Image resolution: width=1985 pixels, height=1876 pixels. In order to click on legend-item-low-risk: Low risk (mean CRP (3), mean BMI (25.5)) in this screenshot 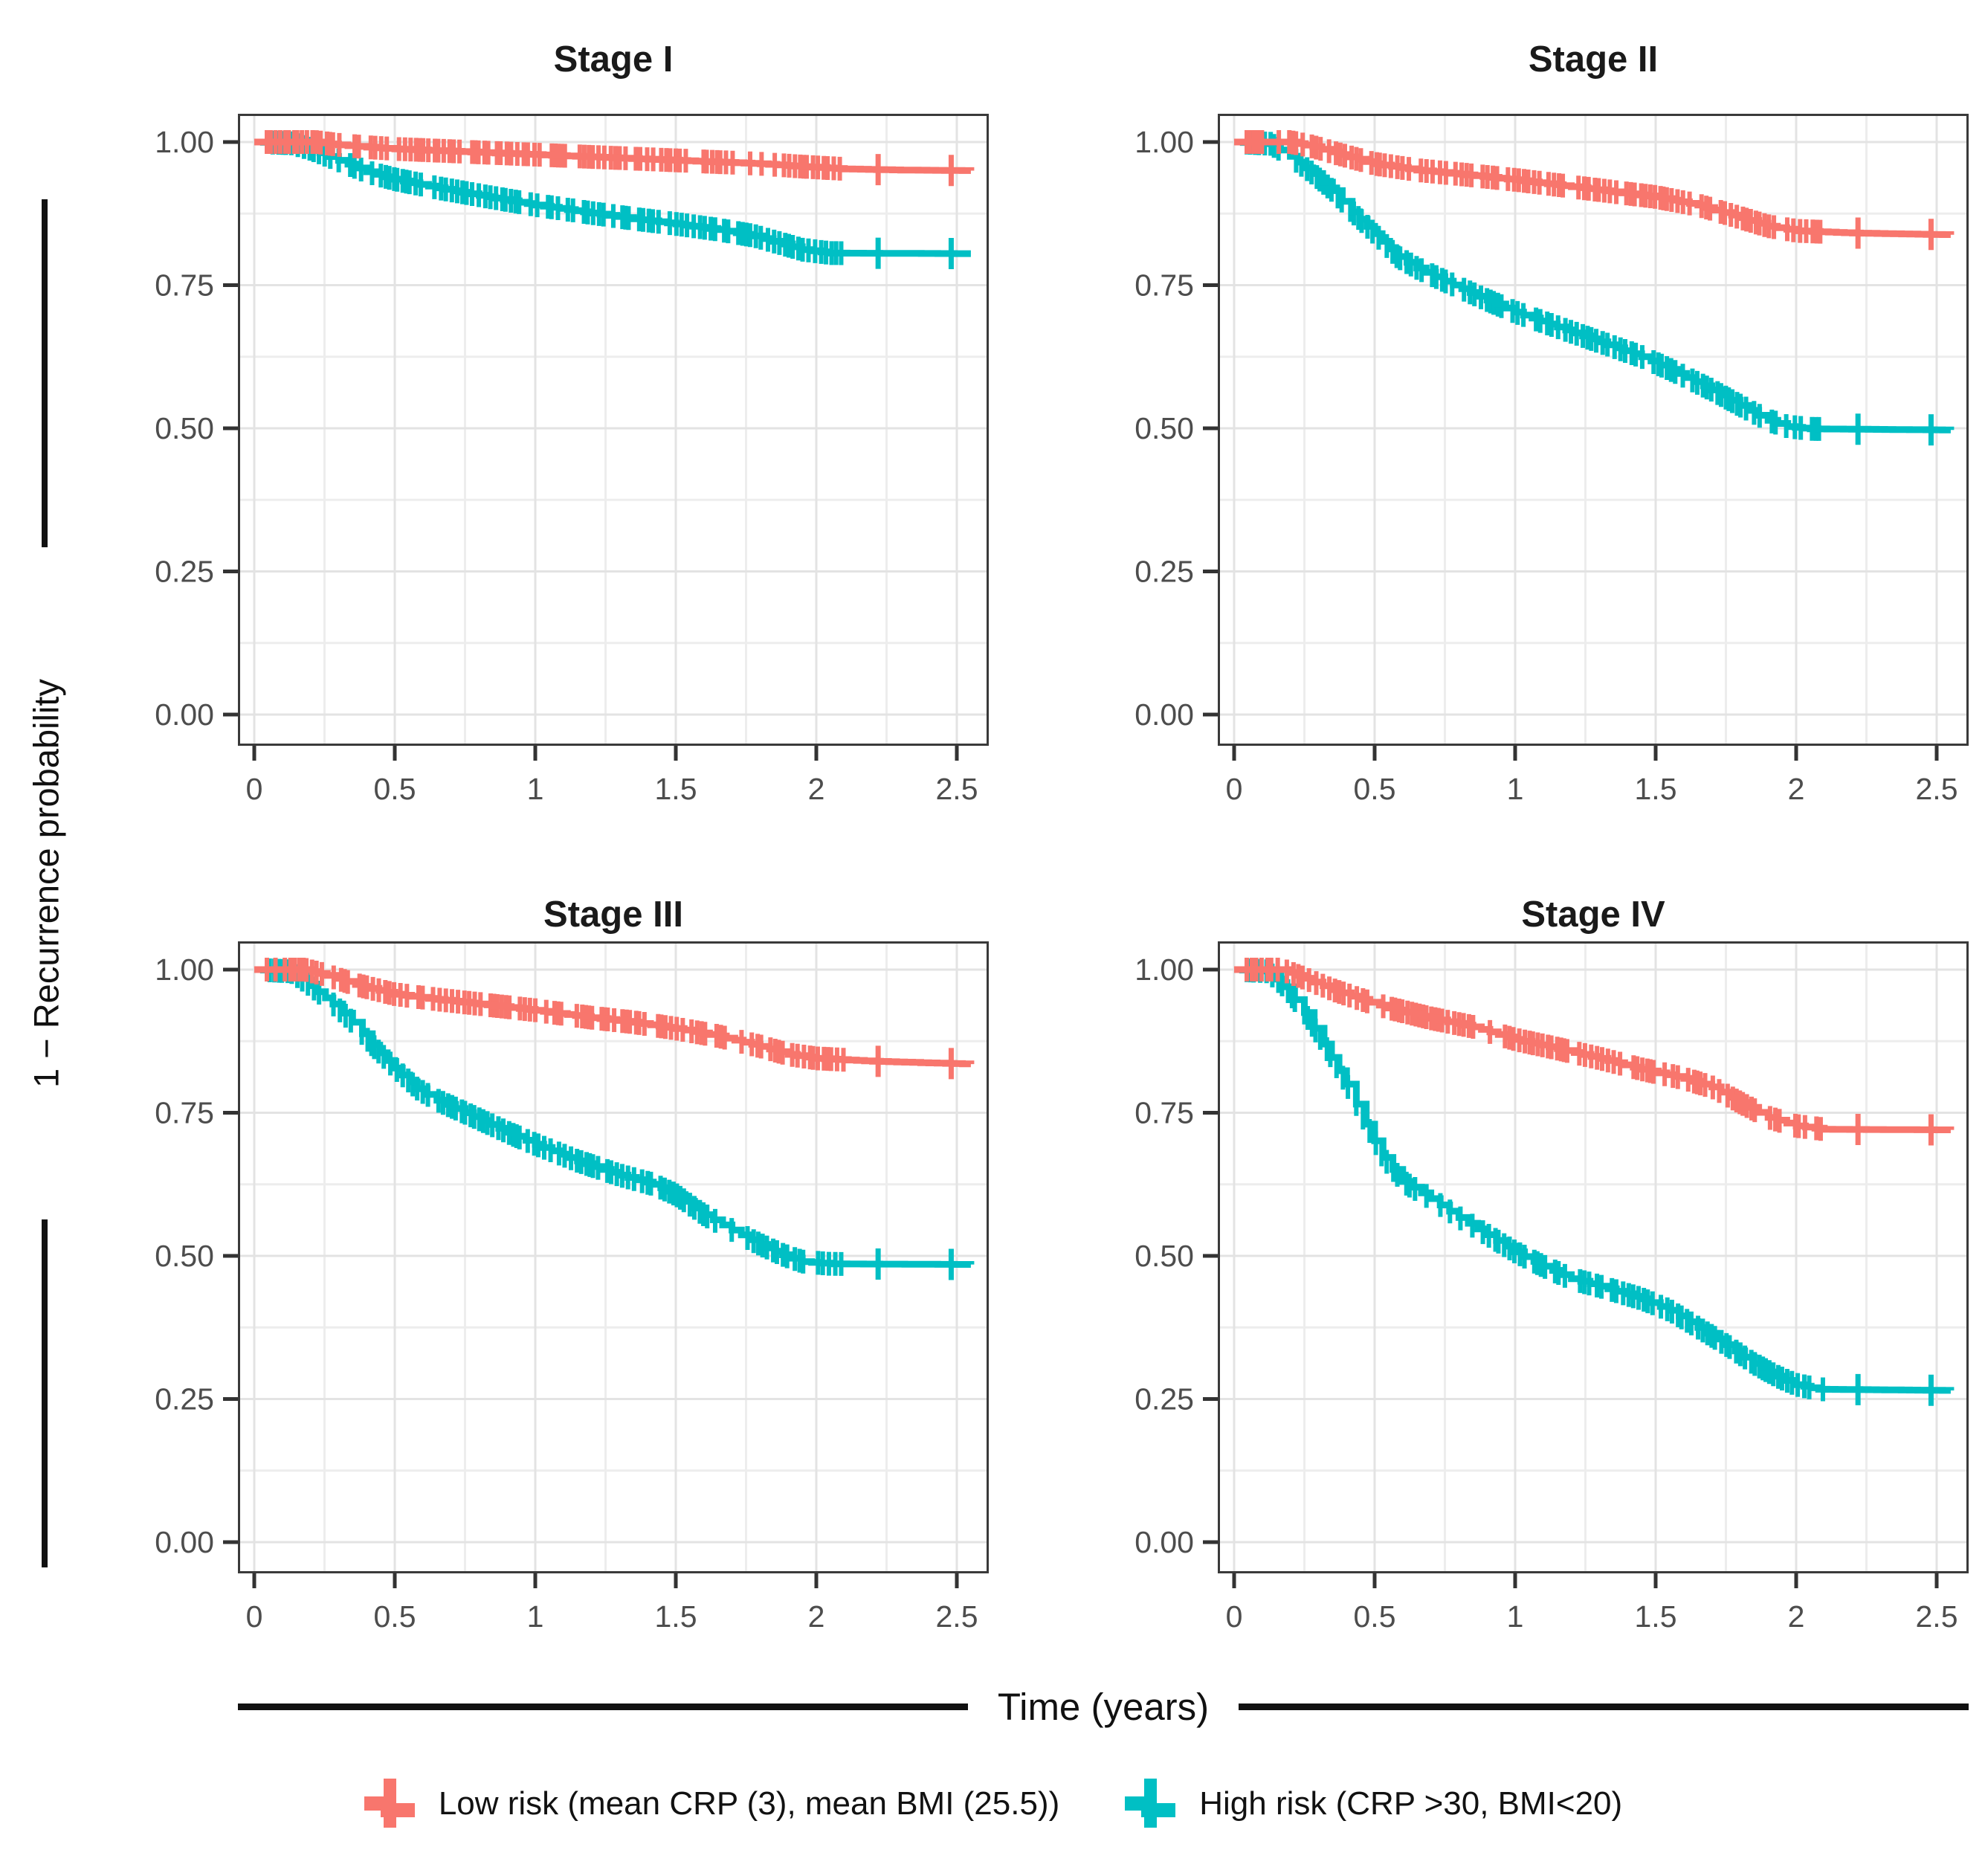, I will do `click(711, 1804)`.